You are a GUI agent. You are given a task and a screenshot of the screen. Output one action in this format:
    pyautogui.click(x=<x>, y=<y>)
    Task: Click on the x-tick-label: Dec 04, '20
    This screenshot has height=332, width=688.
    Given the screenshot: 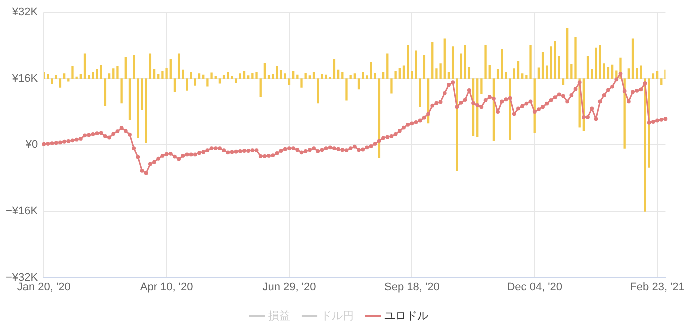 What is the action you would take?
    pyautogui.click(x=535, y=287)
    